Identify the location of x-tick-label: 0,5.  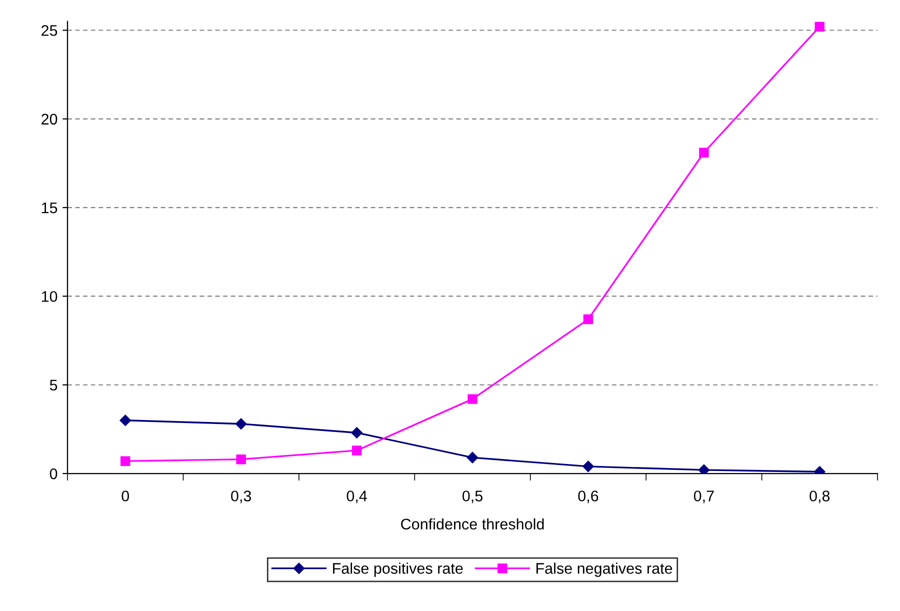
(472, 497).